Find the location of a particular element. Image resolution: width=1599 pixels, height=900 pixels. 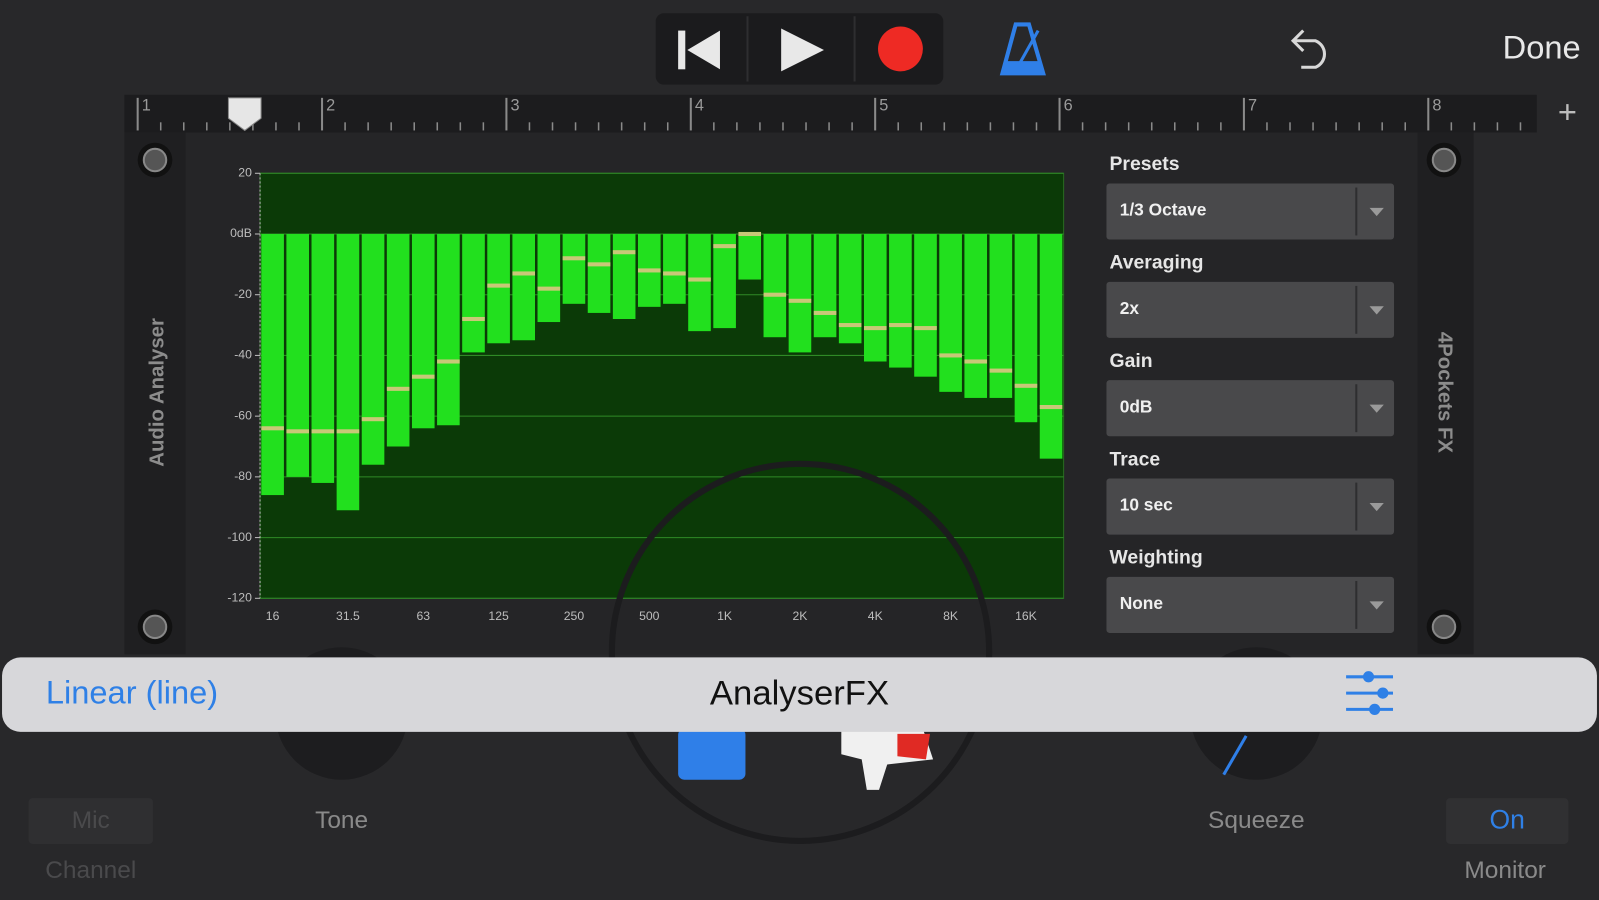

play-button is located at coordinates (802, 50).